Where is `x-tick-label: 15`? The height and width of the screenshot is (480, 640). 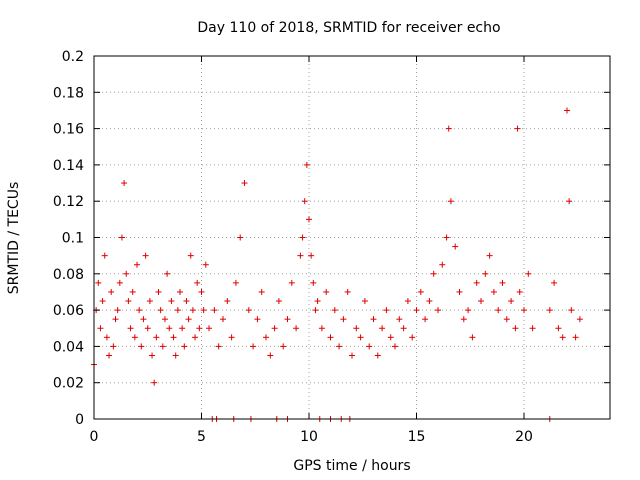
x-tick-label: 15 is located at coordinates (417, 437).